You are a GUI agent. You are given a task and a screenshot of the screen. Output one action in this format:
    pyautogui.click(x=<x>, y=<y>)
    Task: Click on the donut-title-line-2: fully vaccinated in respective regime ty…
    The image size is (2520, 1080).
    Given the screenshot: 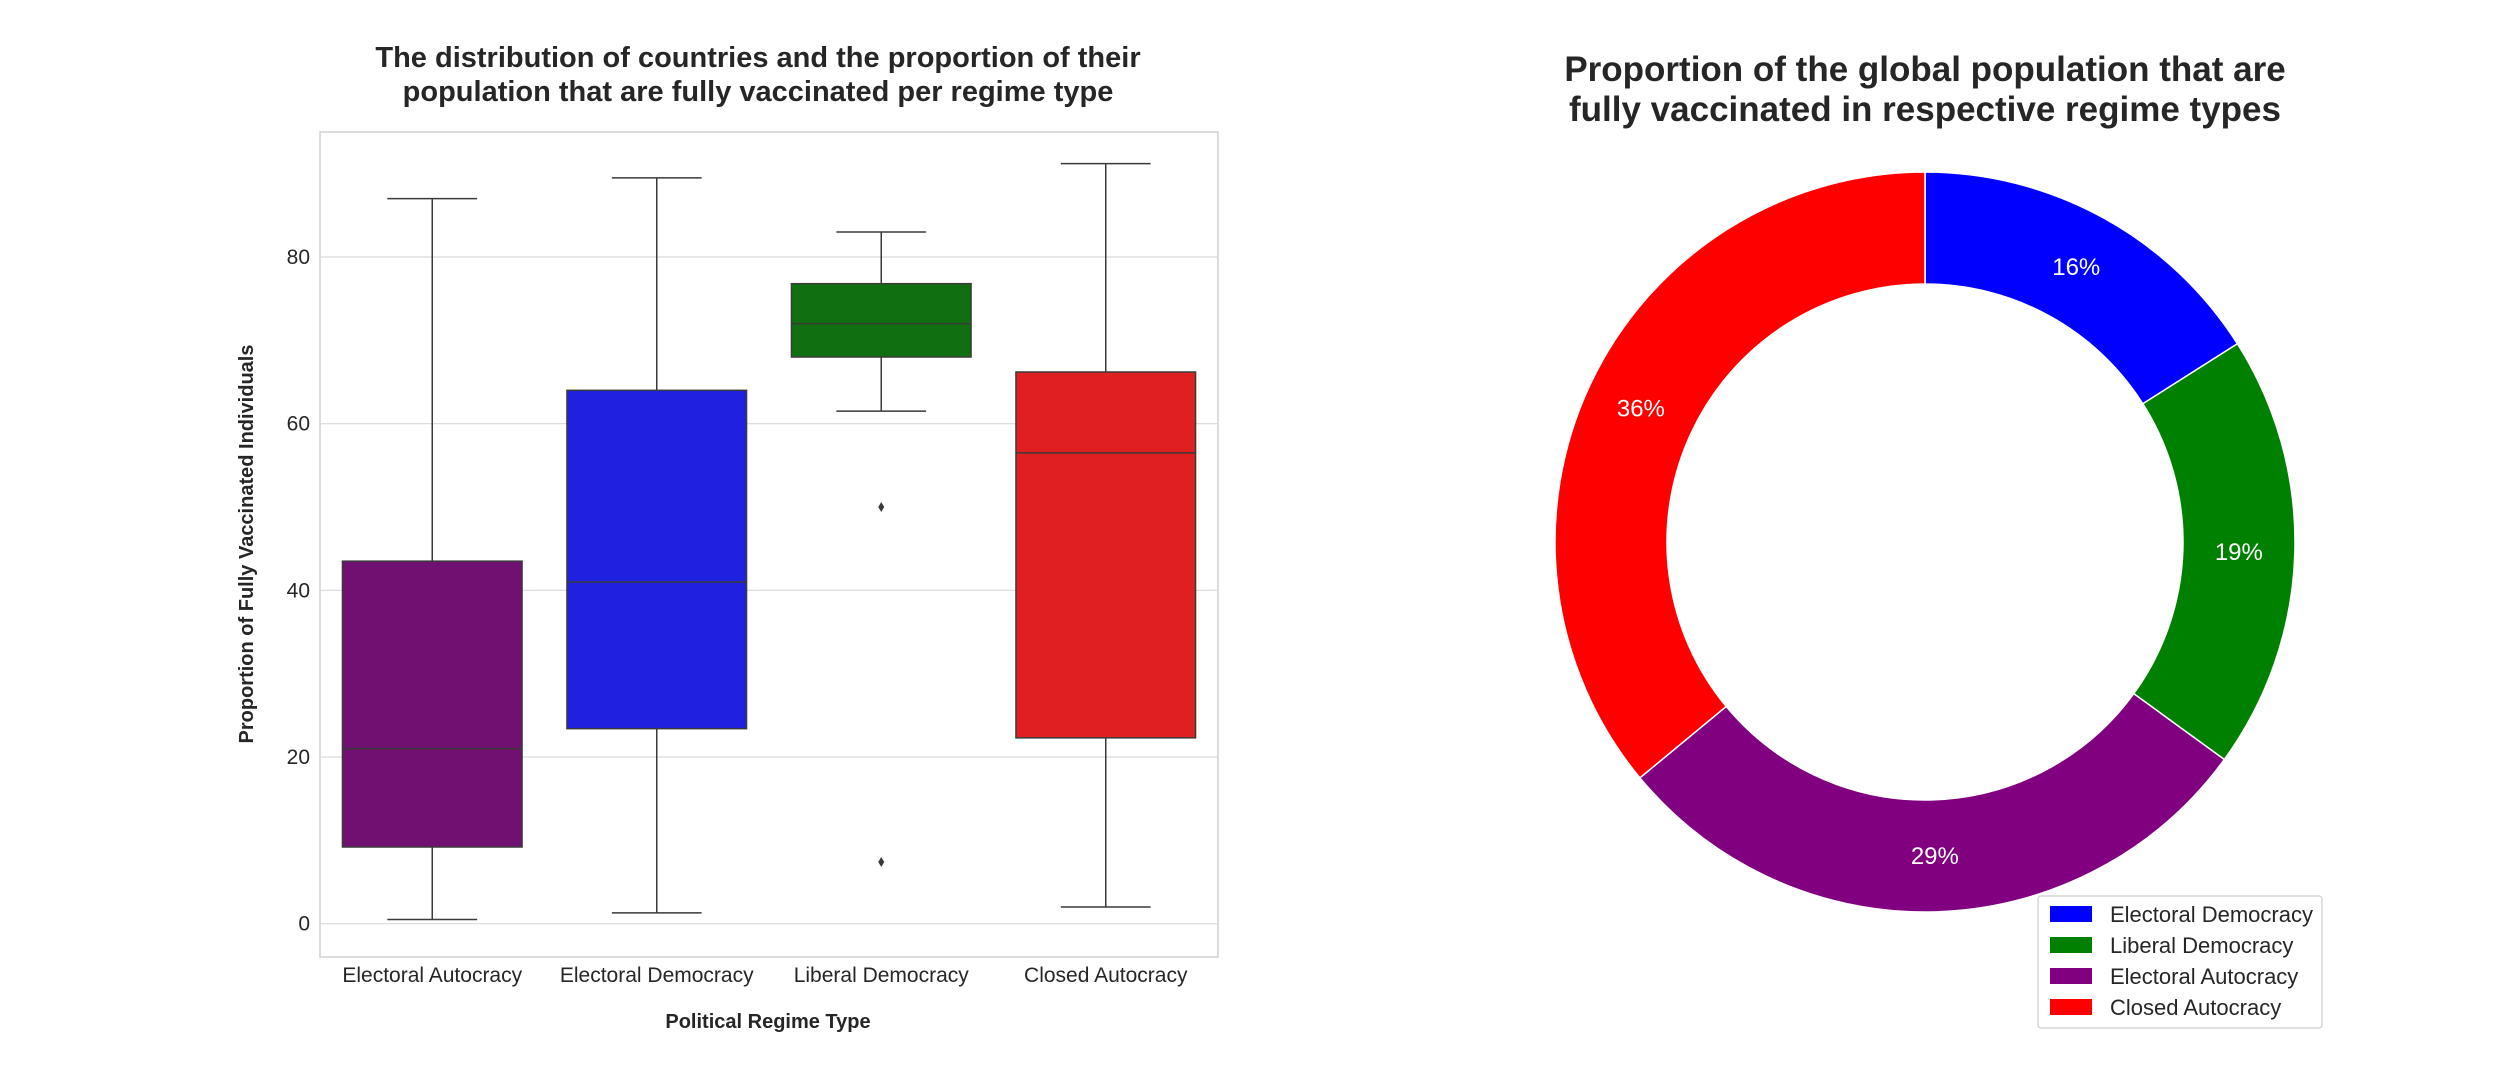 What is the action you would take?
    pyautogui.click(x=1925, y=109)
    